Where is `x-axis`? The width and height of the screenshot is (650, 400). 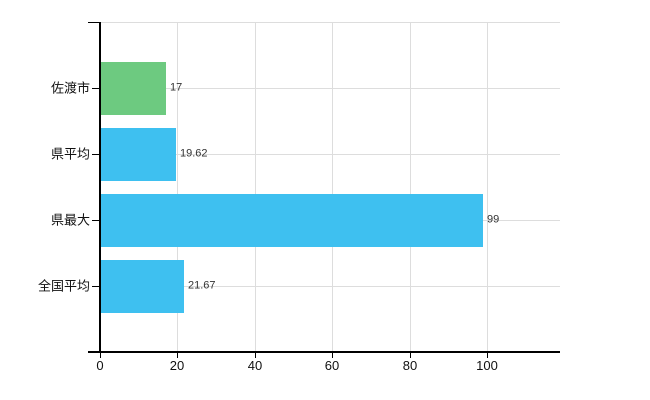 x-axis is located at coordinates (324, 352).